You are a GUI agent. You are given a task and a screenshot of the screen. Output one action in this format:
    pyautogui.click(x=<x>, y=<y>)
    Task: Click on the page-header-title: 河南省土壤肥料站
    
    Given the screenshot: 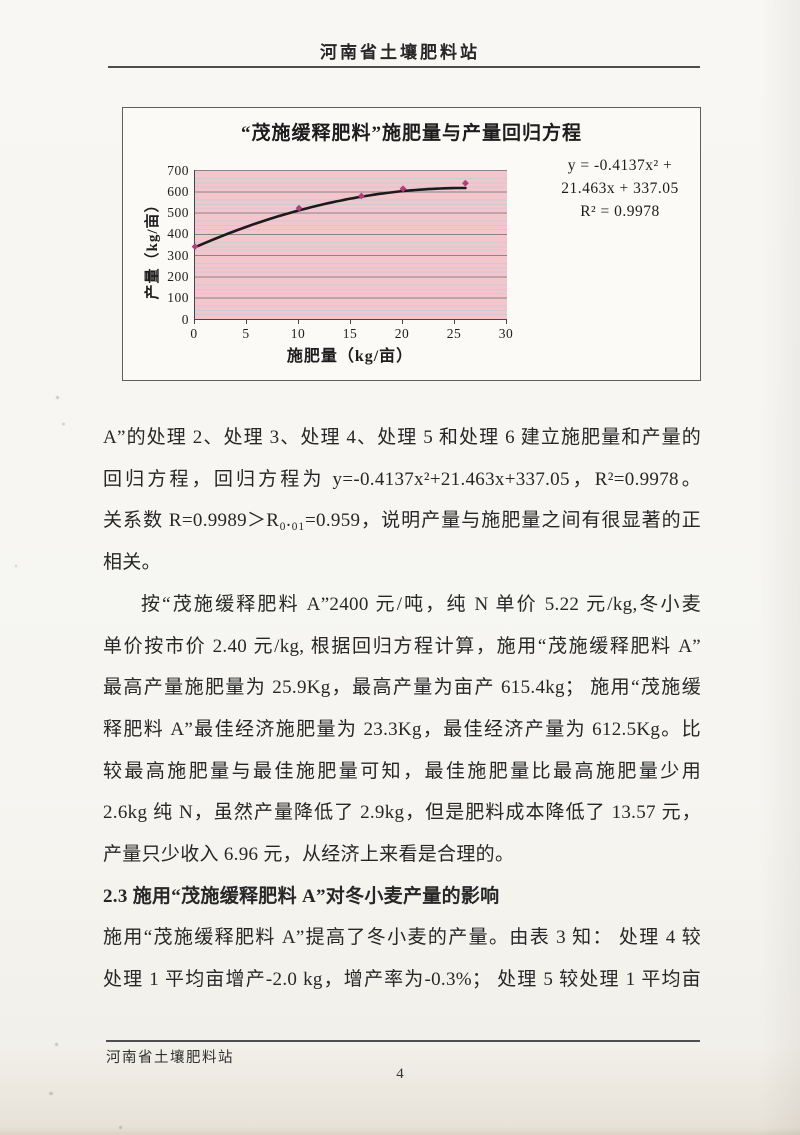 What is the action you would take?
    pyautogui.click(x=400, y=52)
    